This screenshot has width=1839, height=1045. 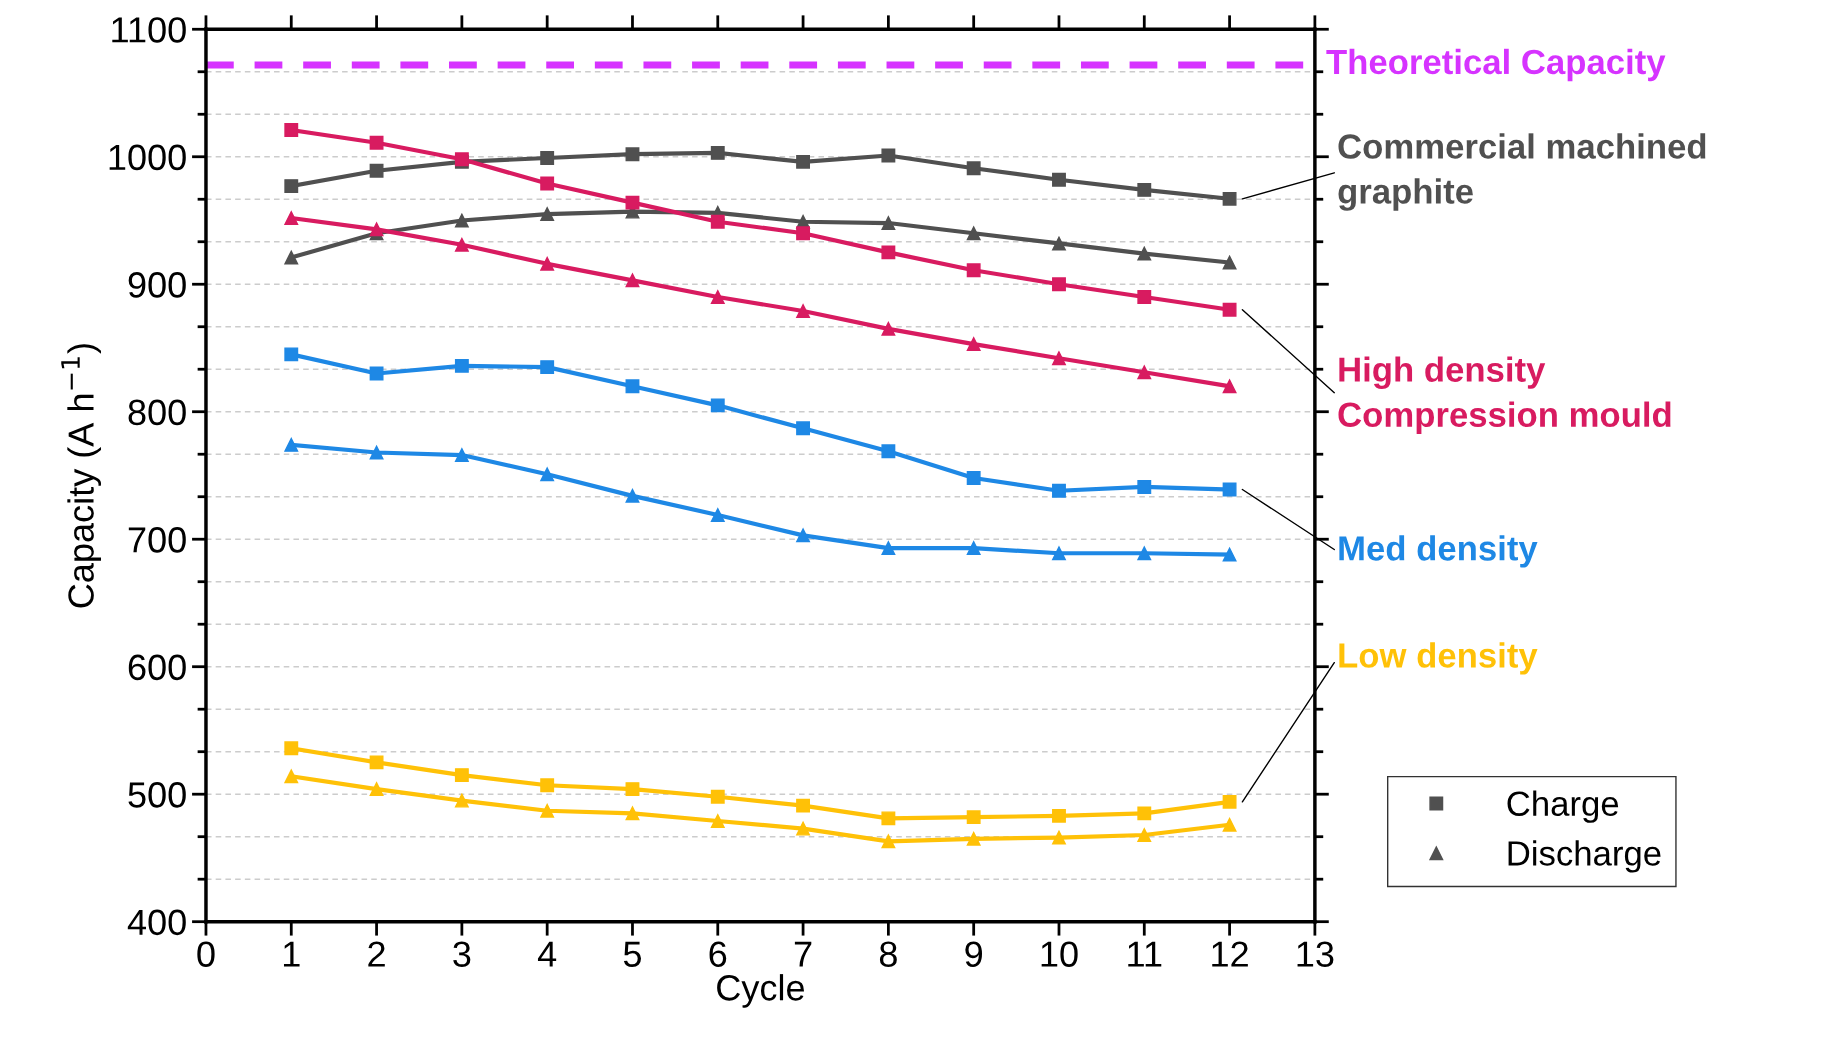 I want to click on x-tick-label: 13, so click(x=1315, y=954).